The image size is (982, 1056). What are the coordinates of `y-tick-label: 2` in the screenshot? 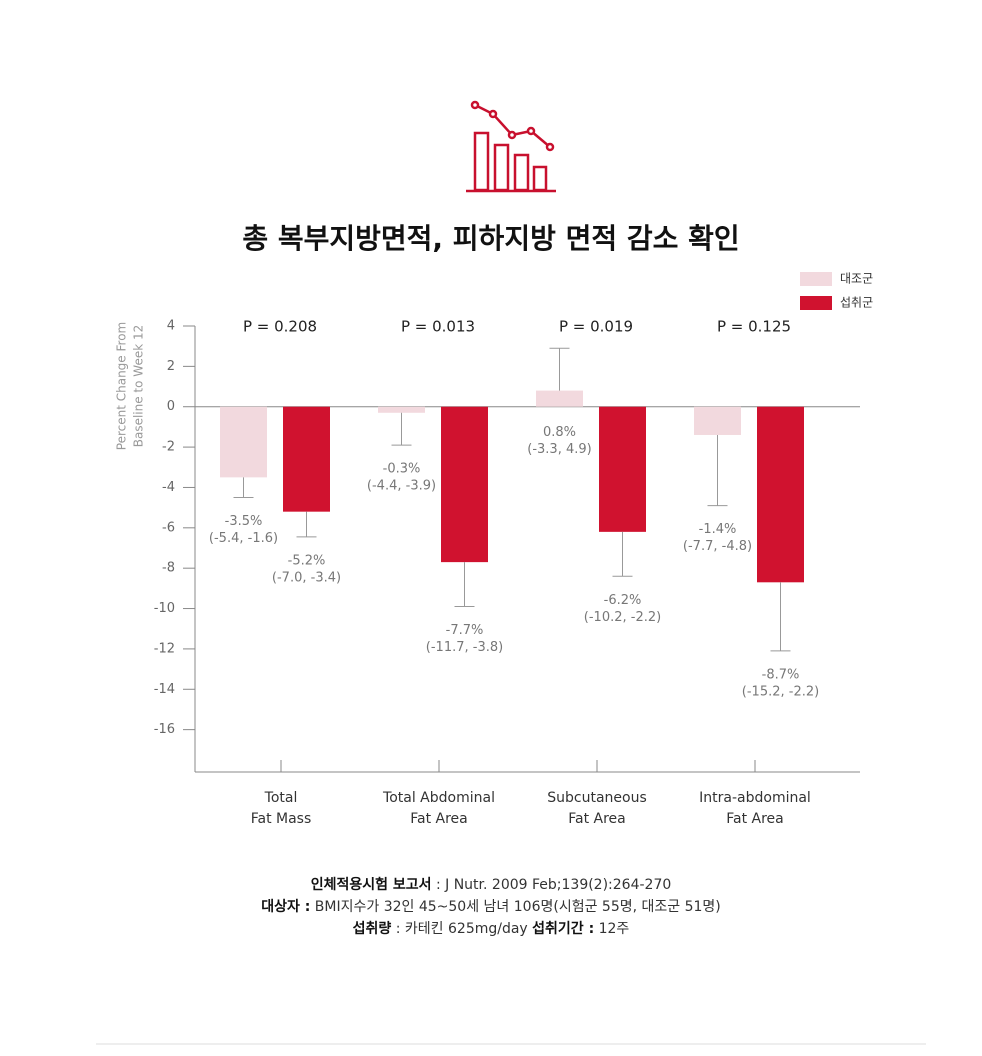 It's located at (171, 366).